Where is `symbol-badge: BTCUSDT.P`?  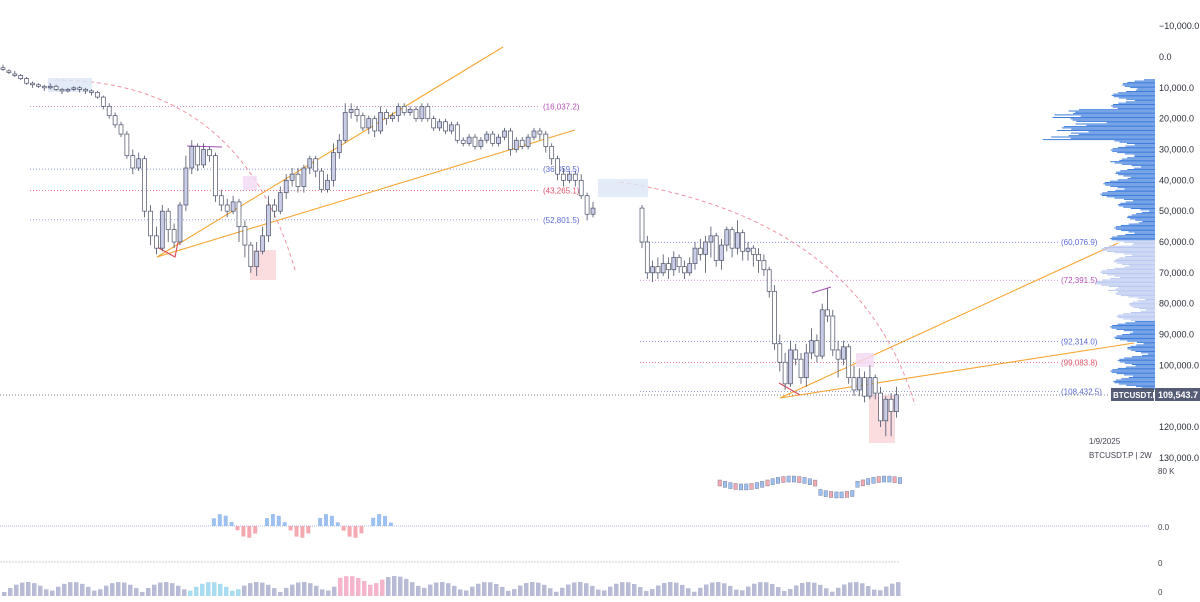
symbol-badge: BTCUSDT.P is located at coordinates (1135, 394).